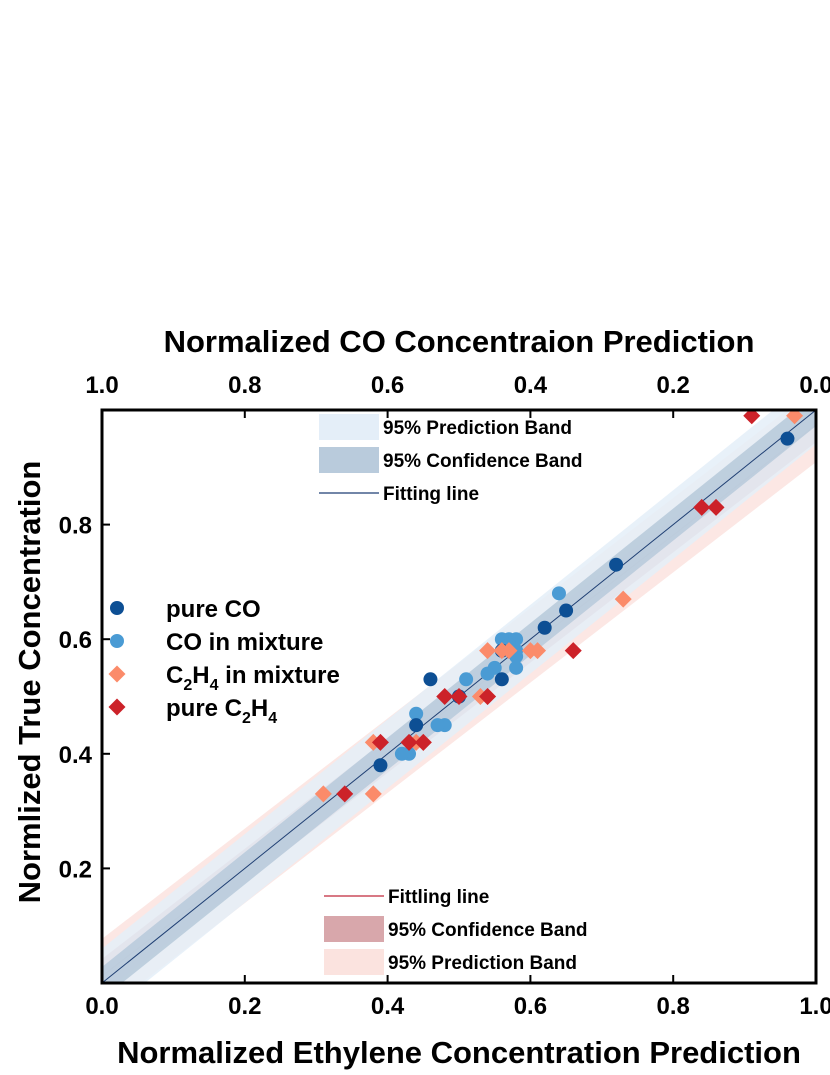 The width and height of the screenshot is (830, 1075). What do you see at coordinates (75, 526) in the screenshot?
I see `y-tick-label: 0.8` at bounding box center [75, 526].